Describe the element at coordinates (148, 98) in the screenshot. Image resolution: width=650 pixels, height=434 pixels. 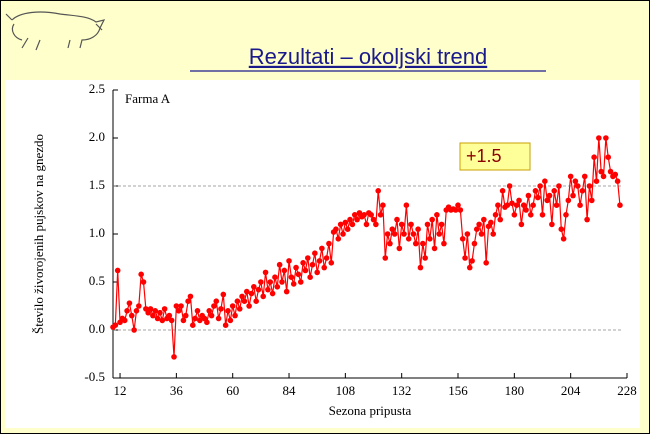
I see `subtitle: Farma A` at that location.